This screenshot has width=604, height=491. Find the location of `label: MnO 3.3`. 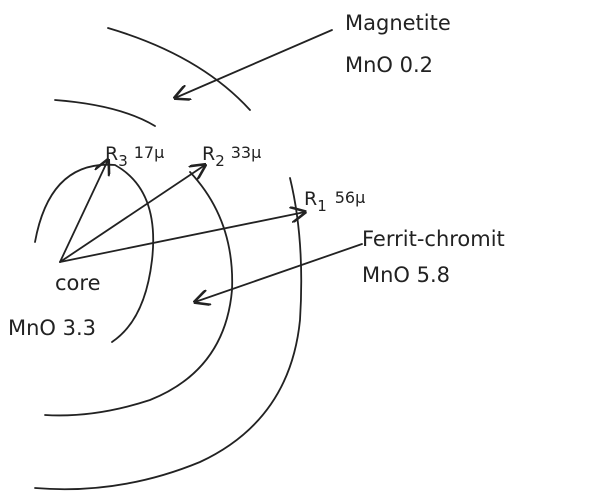

label: MnO 3.3 is located at coordinates (52, 328).